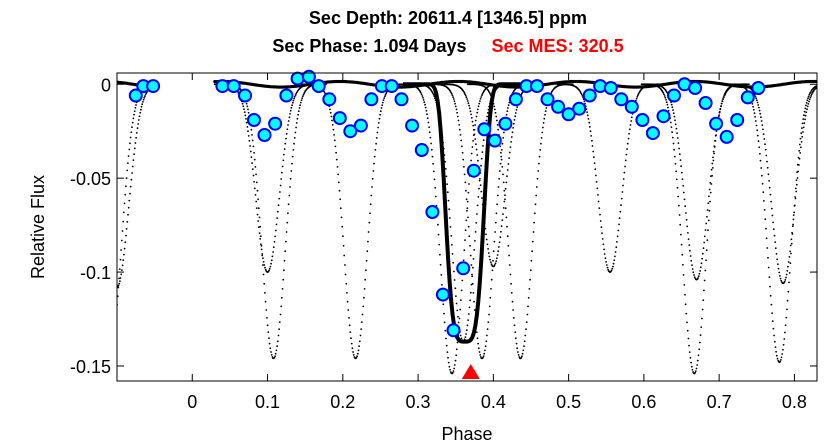 This screenshot has height=446, width=827. What do you see at coordinates (267, 402) in the screenshot?
I see `x-tick-label: 0.1` at bounding box center [267, 402].